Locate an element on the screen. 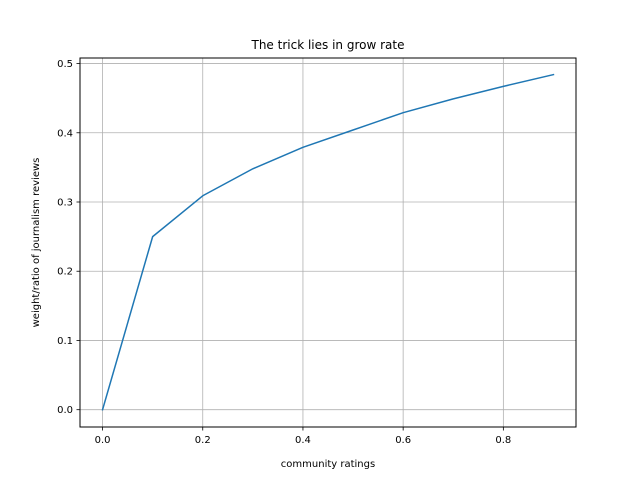 The width and height of the screenshot is (640, 480). y-tick-label: 0.0 is located at coordinates (65, 410).